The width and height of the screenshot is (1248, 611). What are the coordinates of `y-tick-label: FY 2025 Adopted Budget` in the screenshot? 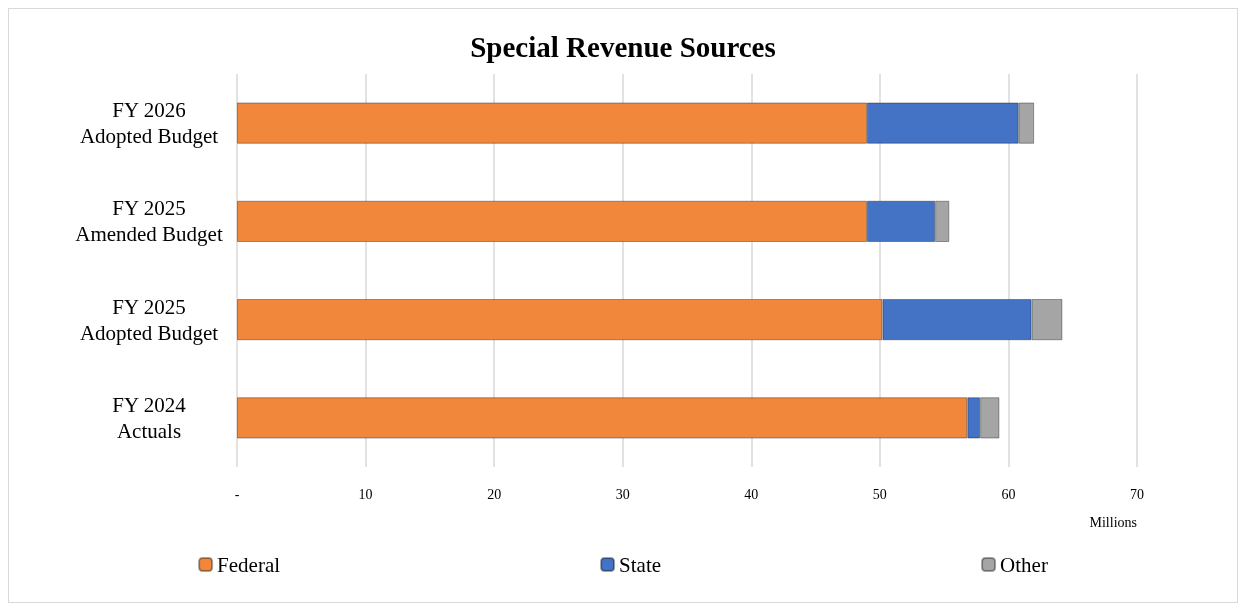 It's located at (149, 319).